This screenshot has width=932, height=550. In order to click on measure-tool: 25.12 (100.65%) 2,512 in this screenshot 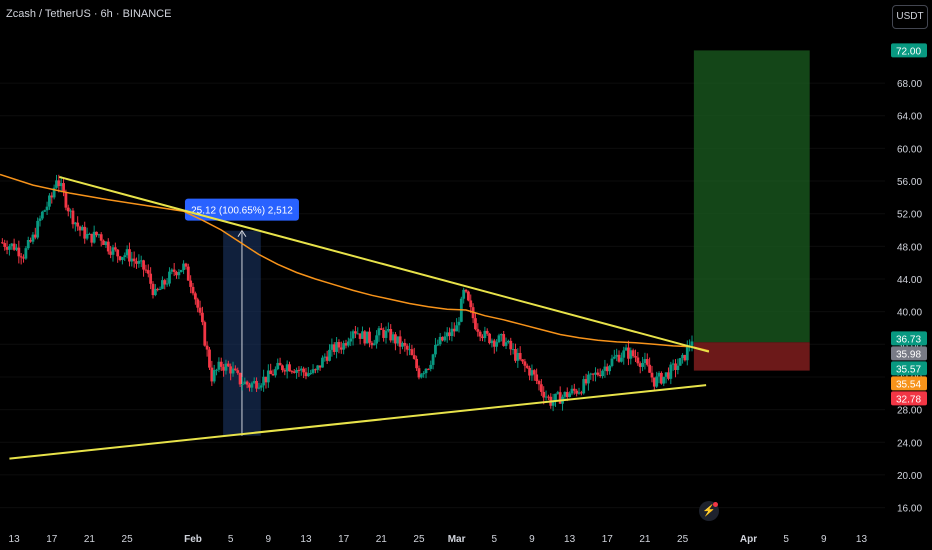, I will do `click(241, 317)`.